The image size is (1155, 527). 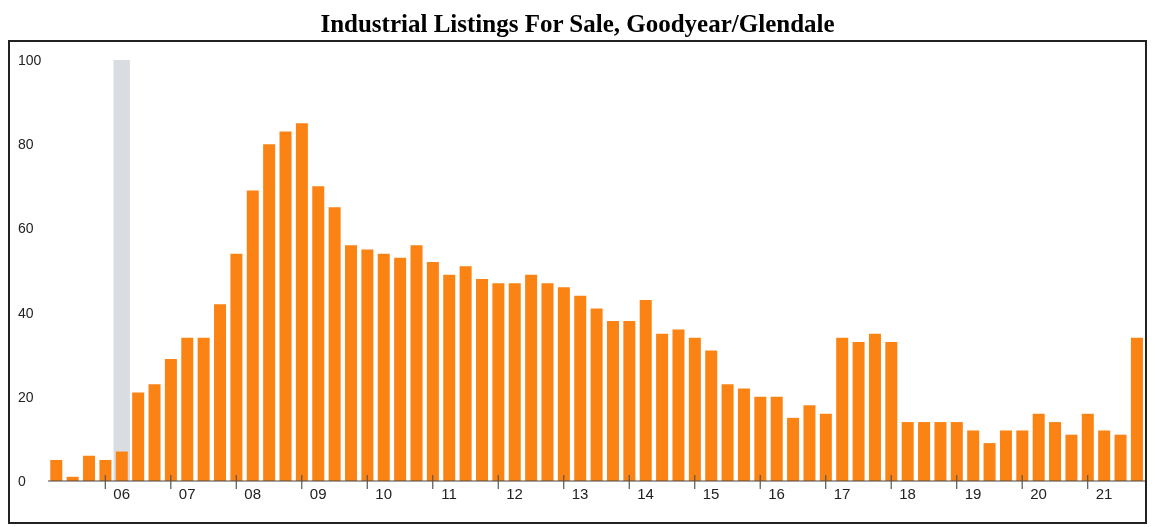 What do you see at coordinates (645, 493) in the screenshot?
I see `x-tick-label: 14` at bounding box center [645, 493].